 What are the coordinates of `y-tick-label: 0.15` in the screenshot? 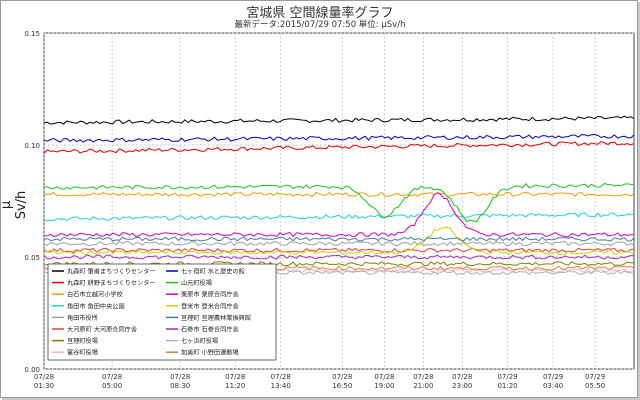 It's located at (32, 34).